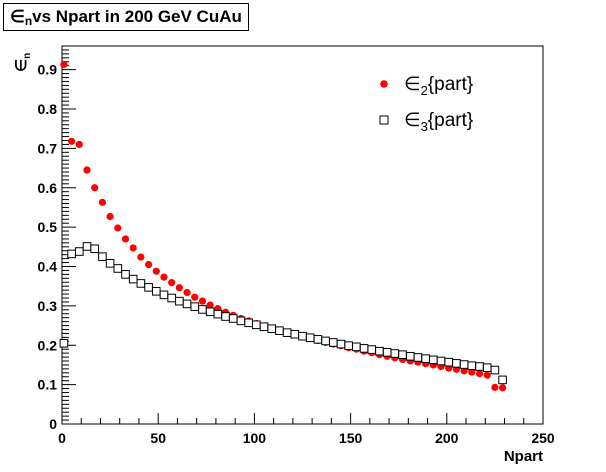  What do you see at coordinates (48, 306) in the screenshot?
I see `y-tick-label: 0.3` at bounding box center [48, 306].